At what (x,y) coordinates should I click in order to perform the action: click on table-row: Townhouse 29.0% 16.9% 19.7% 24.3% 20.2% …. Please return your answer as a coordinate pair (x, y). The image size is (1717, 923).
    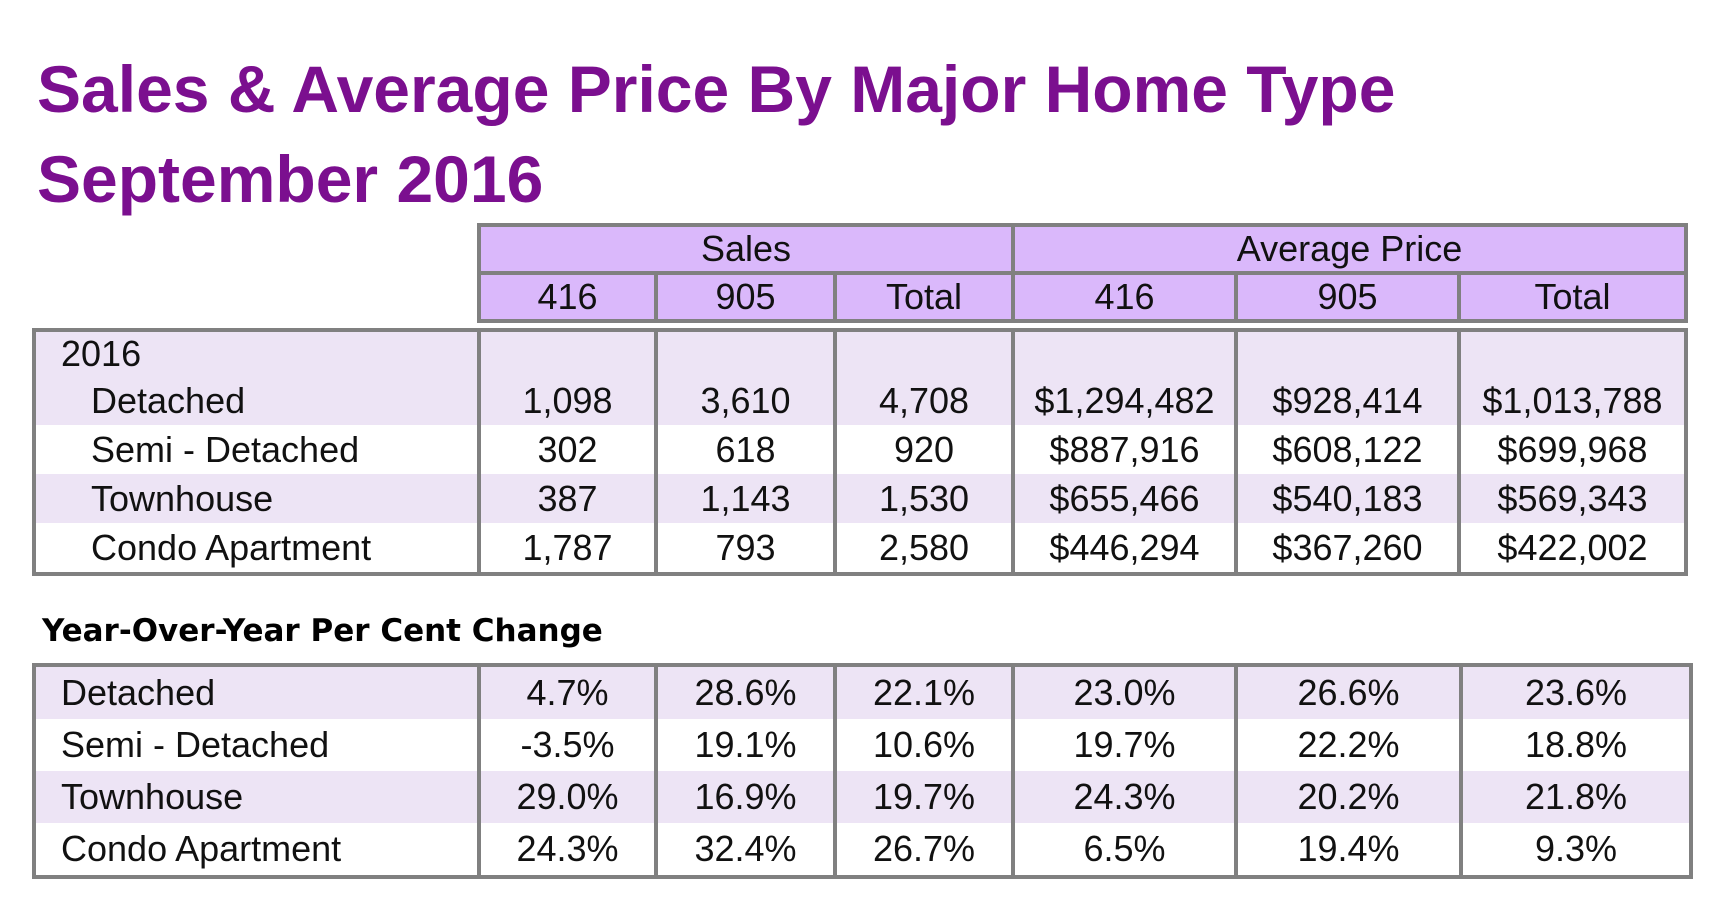
    Looking at the image, I should click on (862, 797).